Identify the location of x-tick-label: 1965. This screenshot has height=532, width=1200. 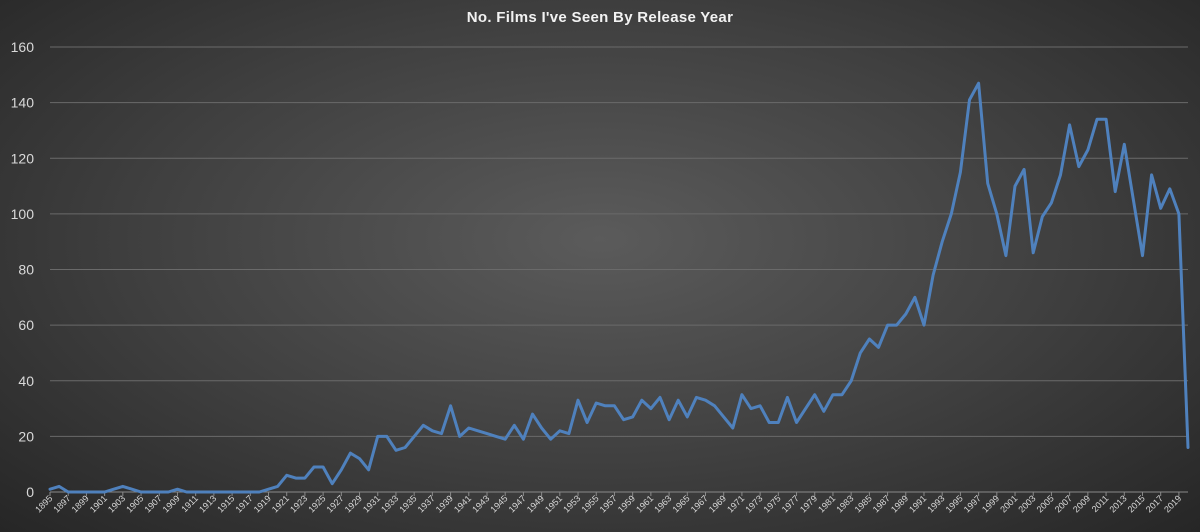
(680, 503).